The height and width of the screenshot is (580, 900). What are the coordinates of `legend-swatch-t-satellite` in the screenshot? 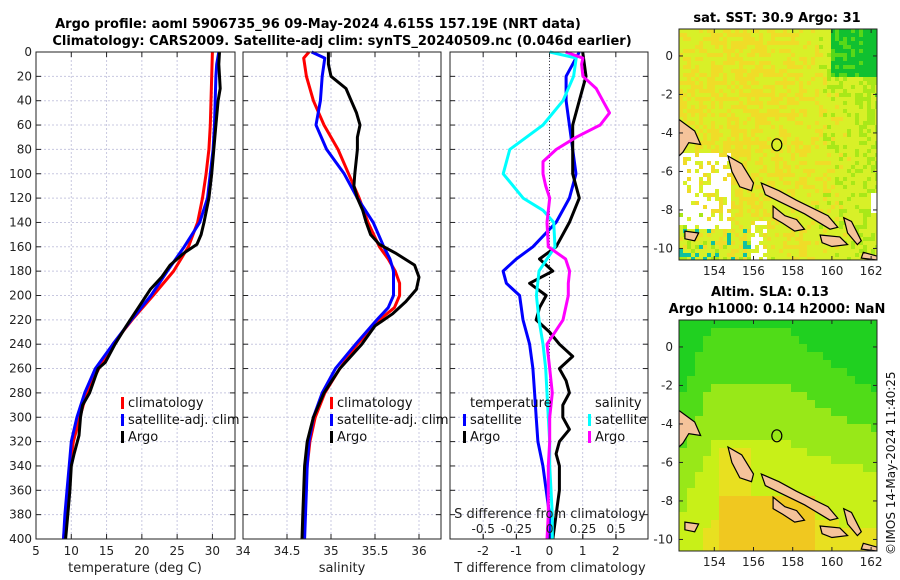 It's located at (464, 420).